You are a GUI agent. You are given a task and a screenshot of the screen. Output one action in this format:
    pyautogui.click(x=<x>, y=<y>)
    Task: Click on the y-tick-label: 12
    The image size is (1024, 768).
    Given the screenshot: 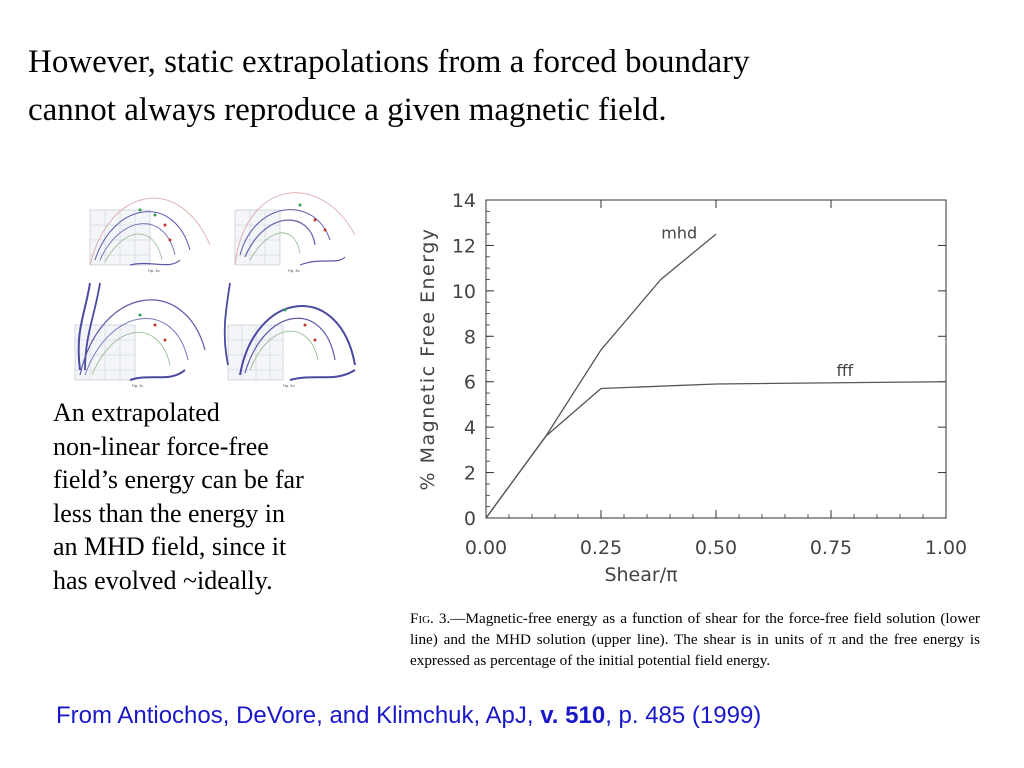 What is the action you would take?
    pyautogui.click(x=464, y=246)
    